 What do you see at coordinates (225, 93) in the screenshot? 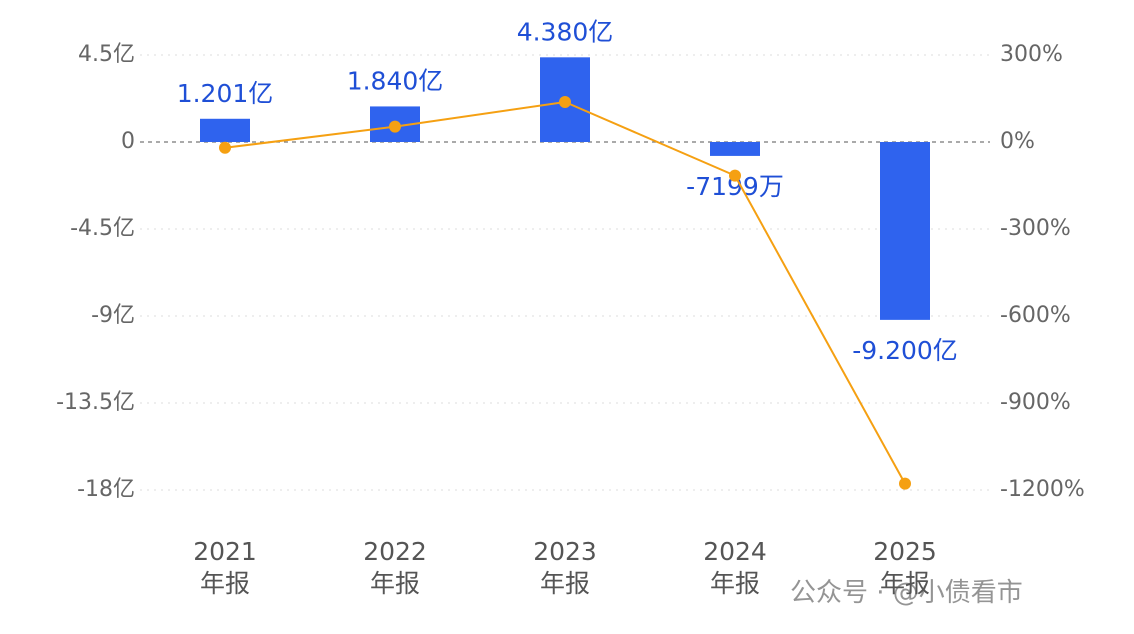
I see `data-label: 1.201亿` at bounding box center [225, 93].